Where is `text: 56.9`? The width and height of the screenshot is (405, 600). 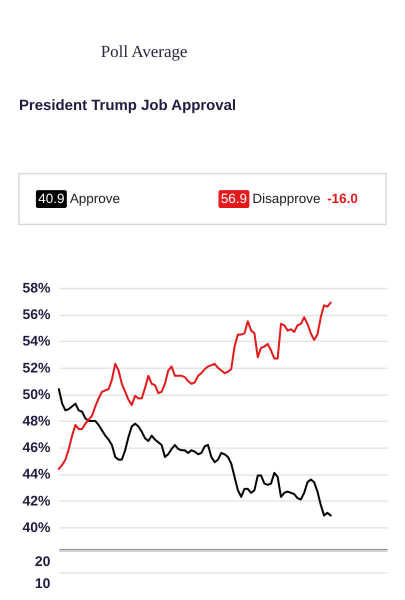 text: 56.9 is located at coordinates (234, 198).